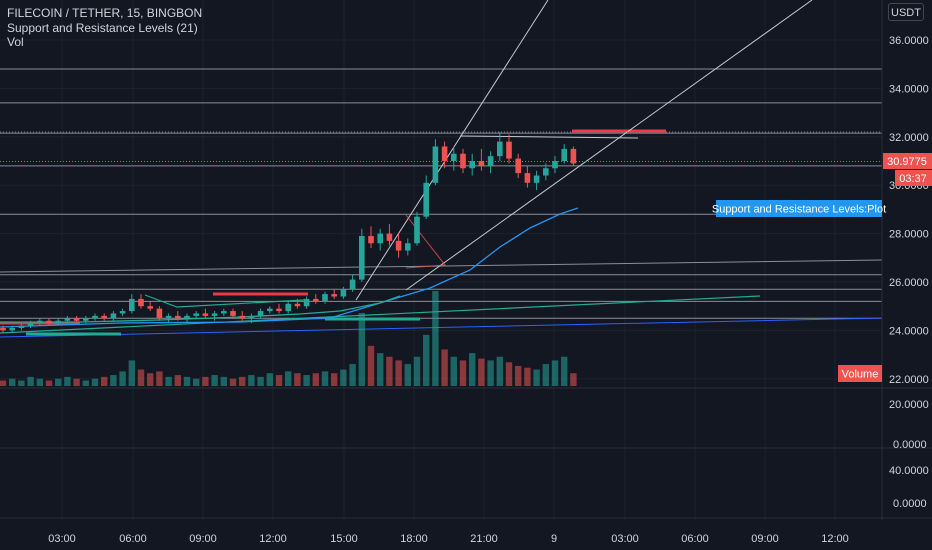 This screenshot has width=932, height=550. Describe the element at coordinates (200, 309) in the screenshot. I see `moving-average` at that location.